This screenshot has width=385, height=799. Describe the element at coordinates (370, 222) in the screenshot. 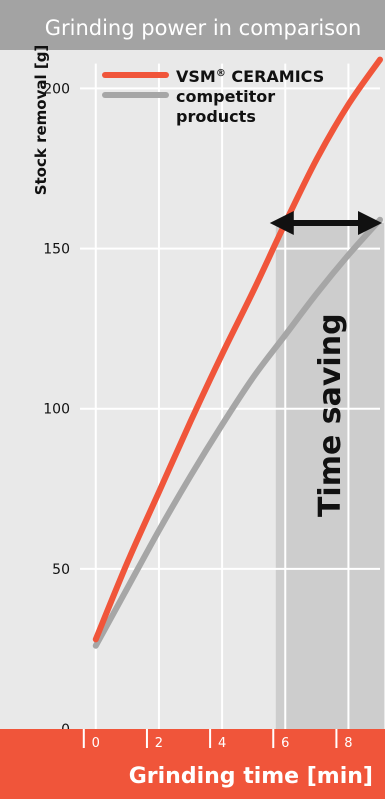

I see `arrow-head-right` at that location.